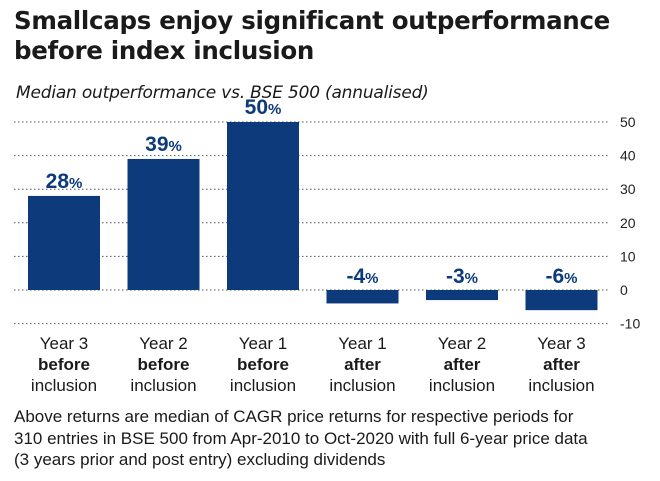 The width and height of the screenshot is (660, 481). I want to click on data-label: 50%, so click(263, 107).